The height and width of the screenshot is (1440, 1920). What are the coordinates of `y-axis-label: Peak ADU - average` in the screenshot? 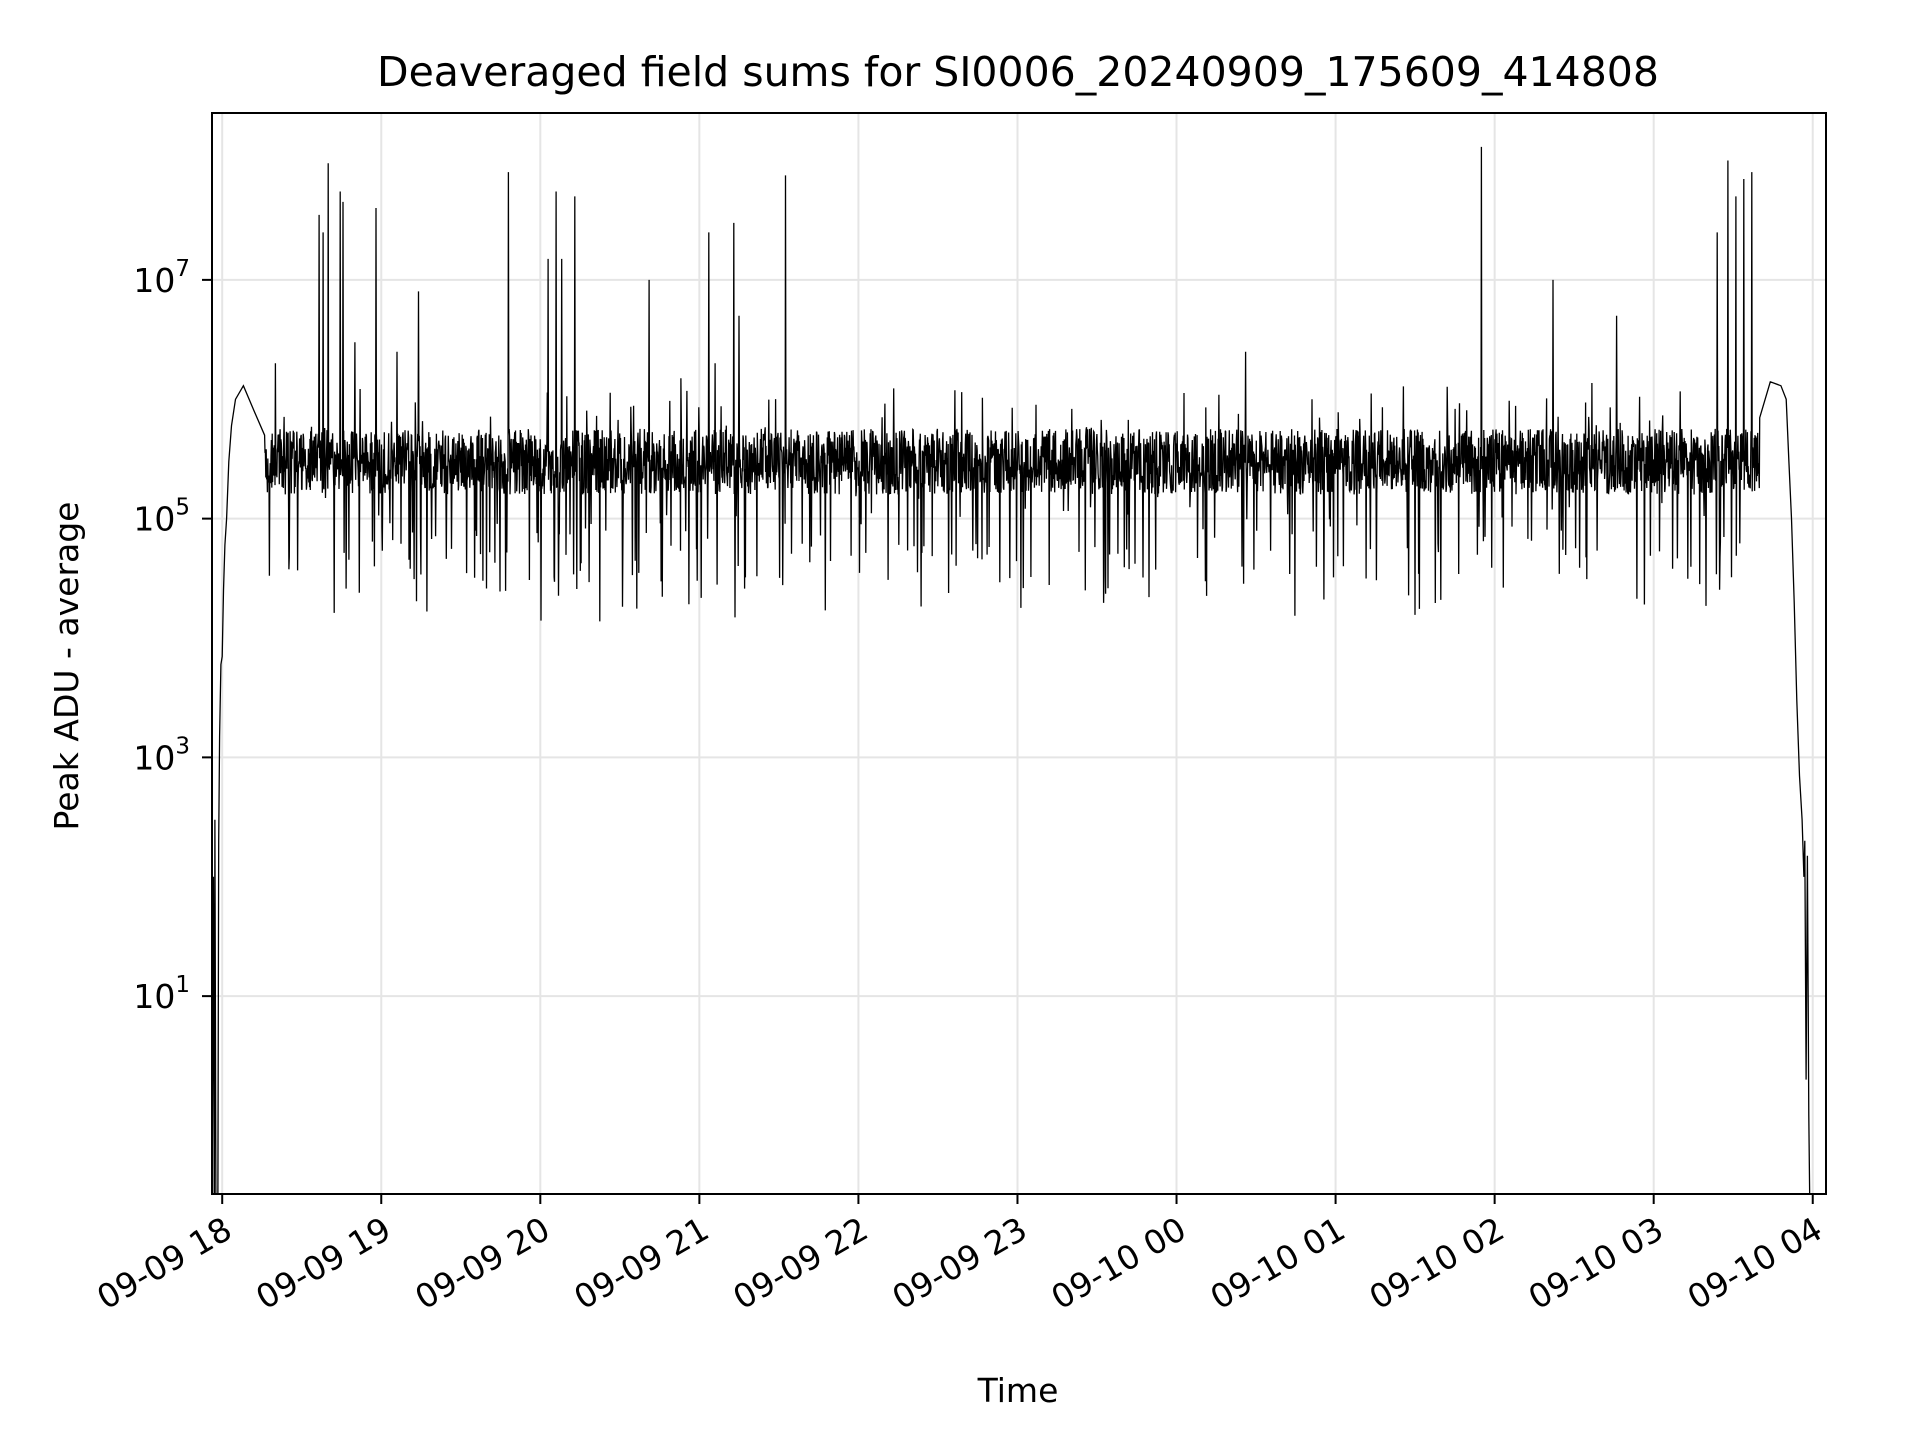 It's located at (66, 666).